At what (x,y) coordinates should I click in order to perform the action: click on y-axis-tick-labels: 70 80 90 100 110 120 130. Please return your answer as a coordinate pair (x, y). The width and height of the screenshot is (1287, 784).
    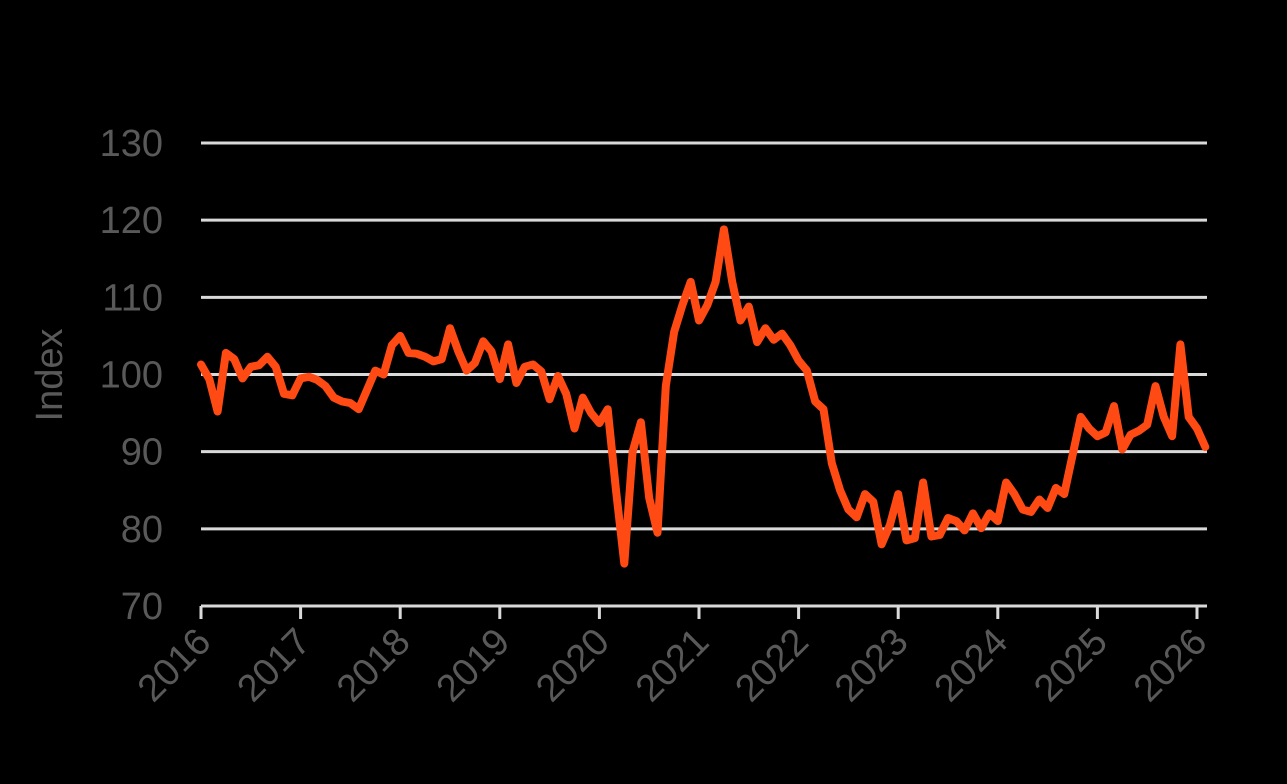
    Looking at the image, I should click on (131, 375).